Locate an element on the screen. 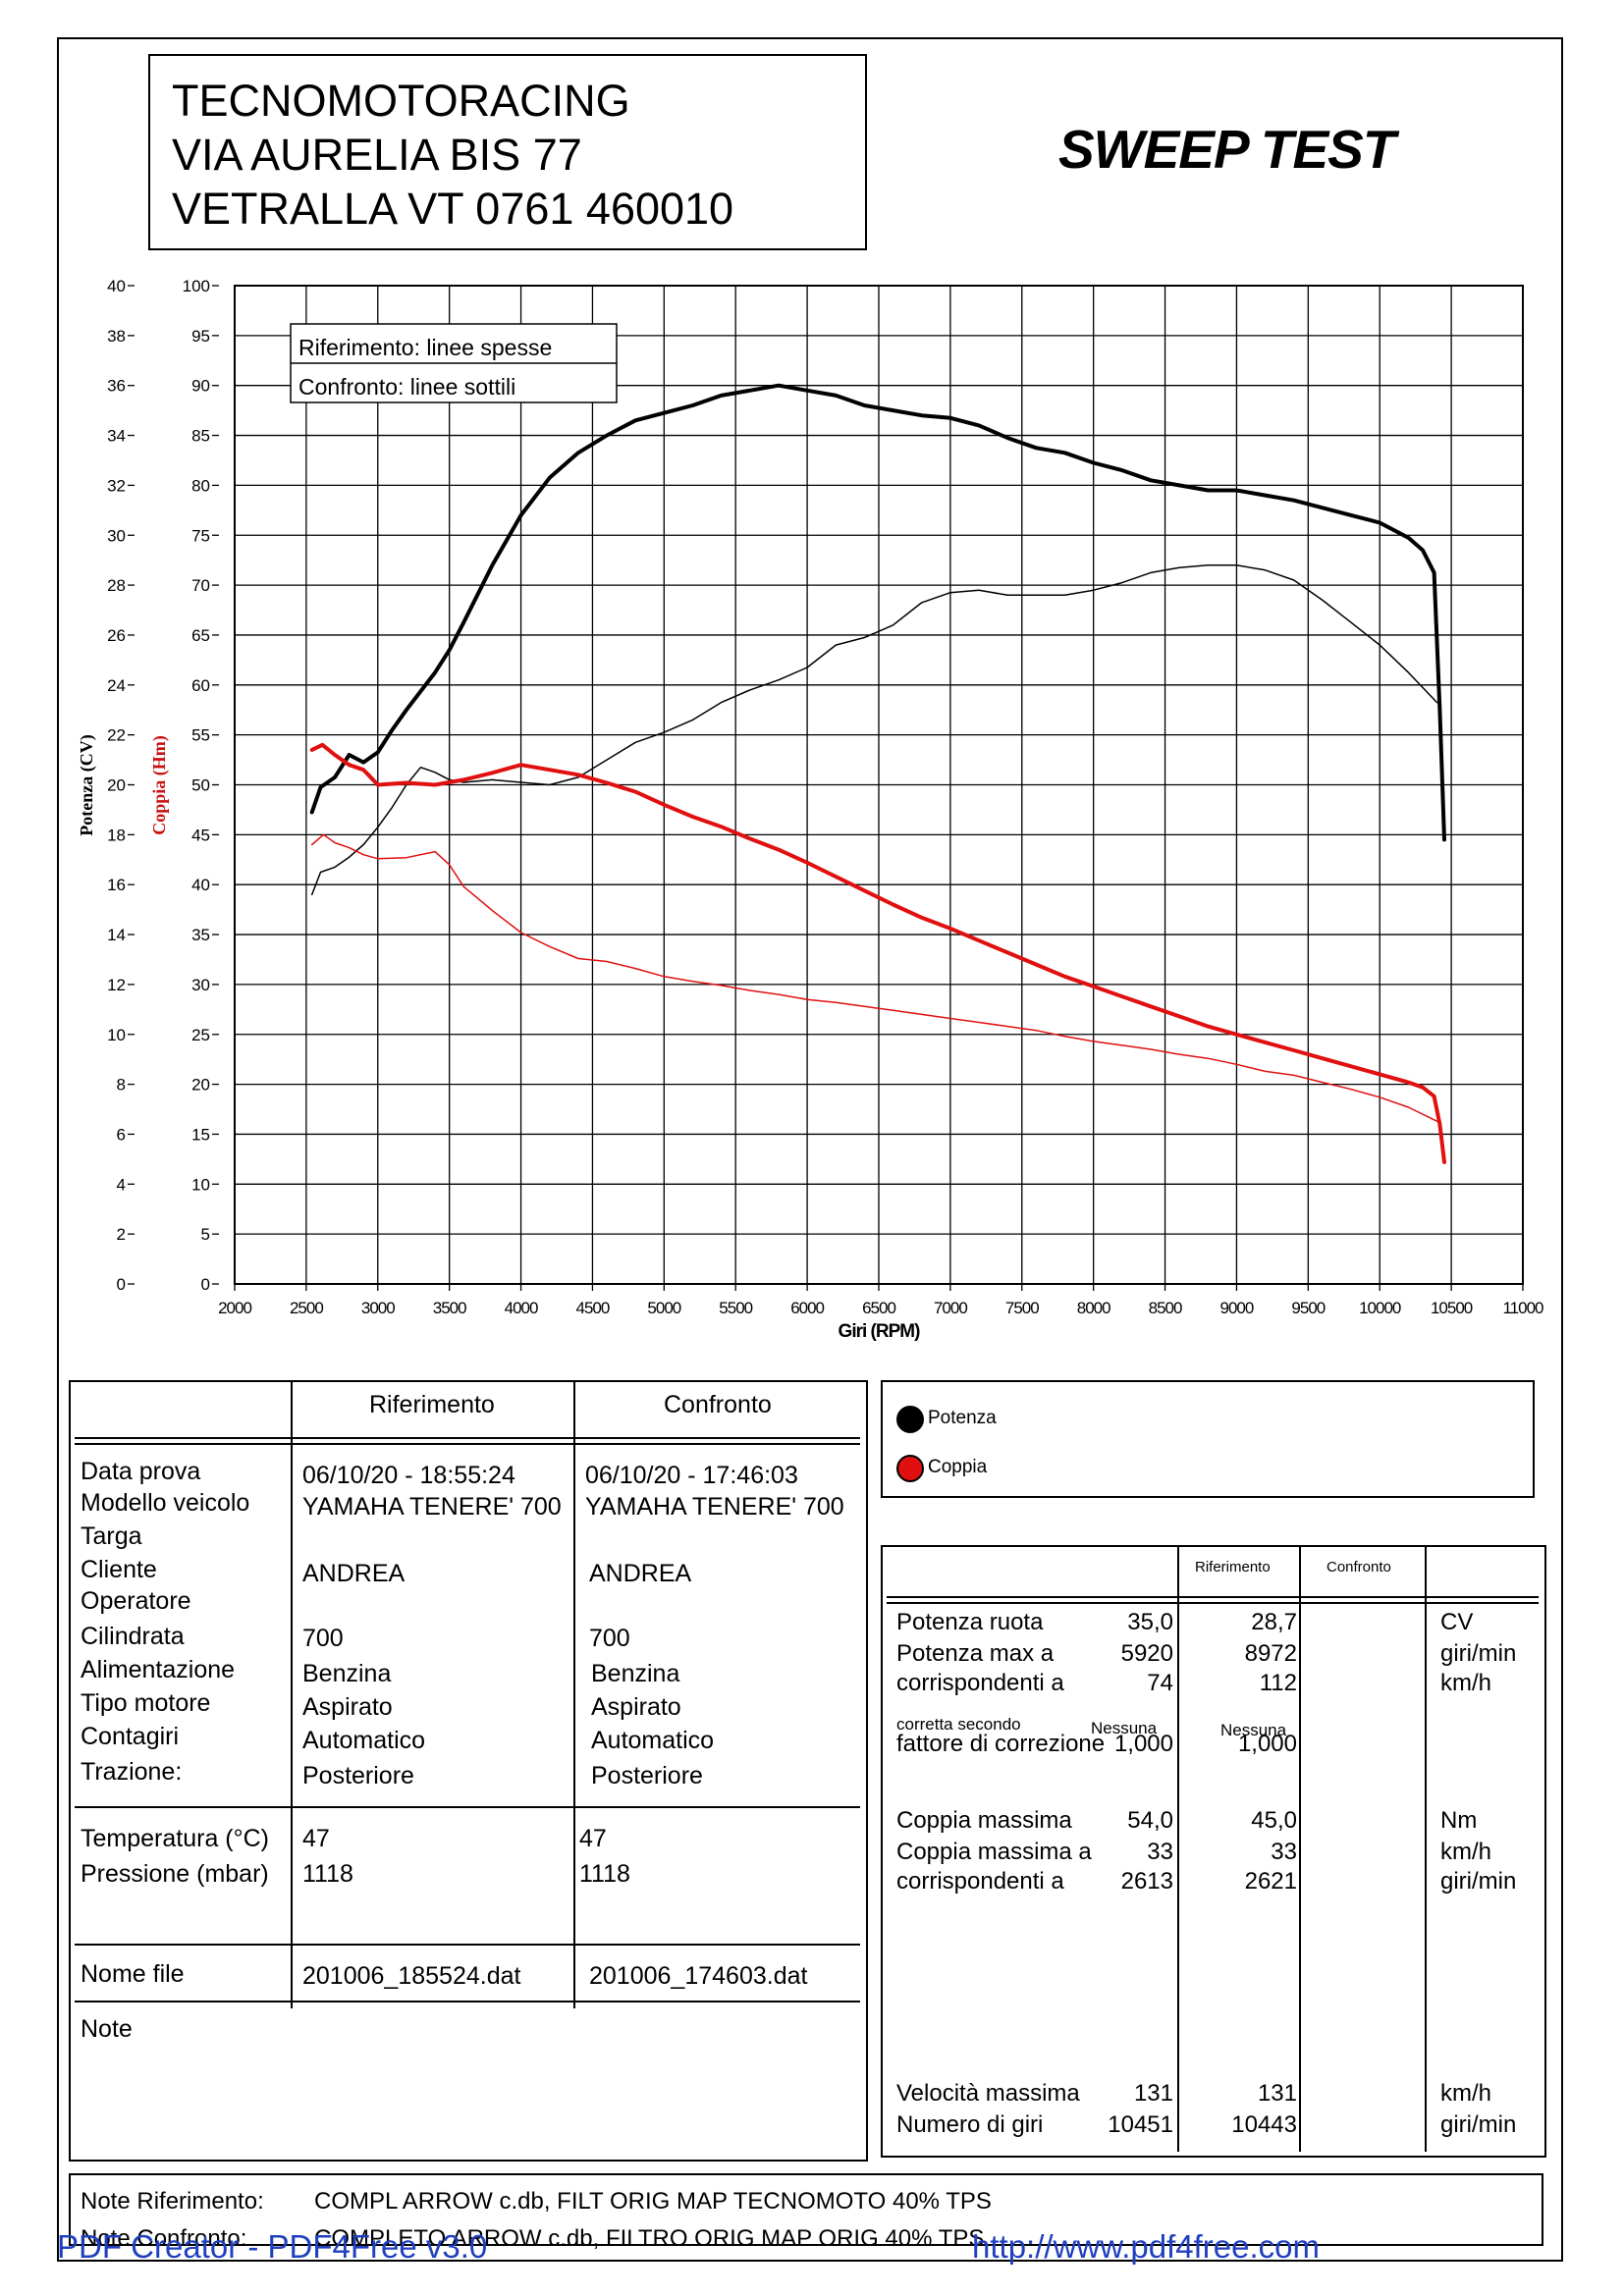  result-unit: Nm is located at coordinates (1459, 1821).